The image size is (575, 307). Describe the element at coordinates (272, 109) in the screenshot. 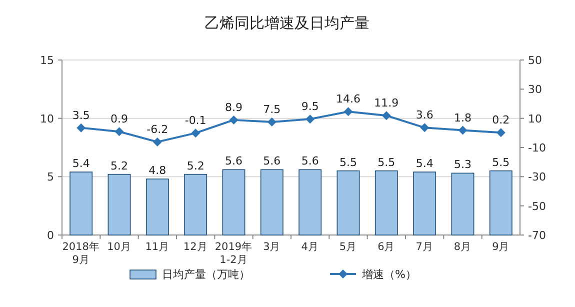

I see `data-label: 7.5` at that location.